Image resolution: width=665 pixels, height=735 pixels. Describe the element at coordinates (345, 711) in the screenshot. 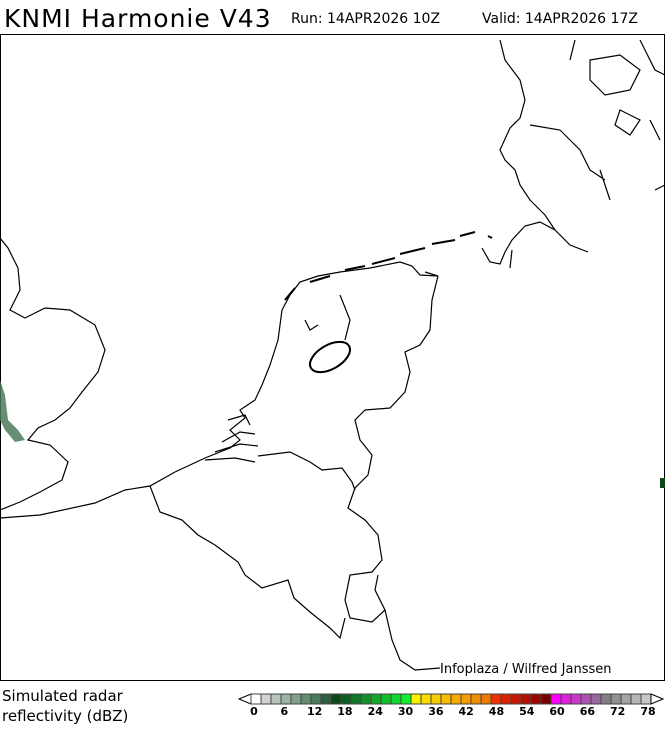

I see `tick-label: 18` at that location.